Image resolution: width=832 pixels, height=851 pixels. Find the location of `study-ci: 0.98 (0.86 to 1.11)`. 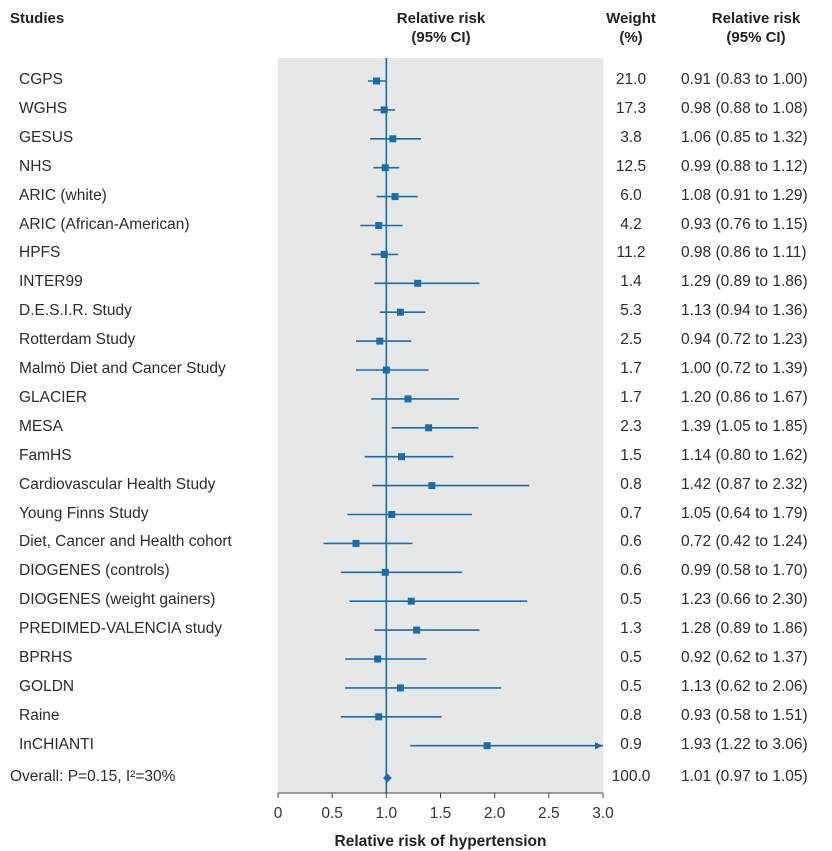

study-ci: 0.98 (0.86 to 1.11) is located at coordinates (744, 253).